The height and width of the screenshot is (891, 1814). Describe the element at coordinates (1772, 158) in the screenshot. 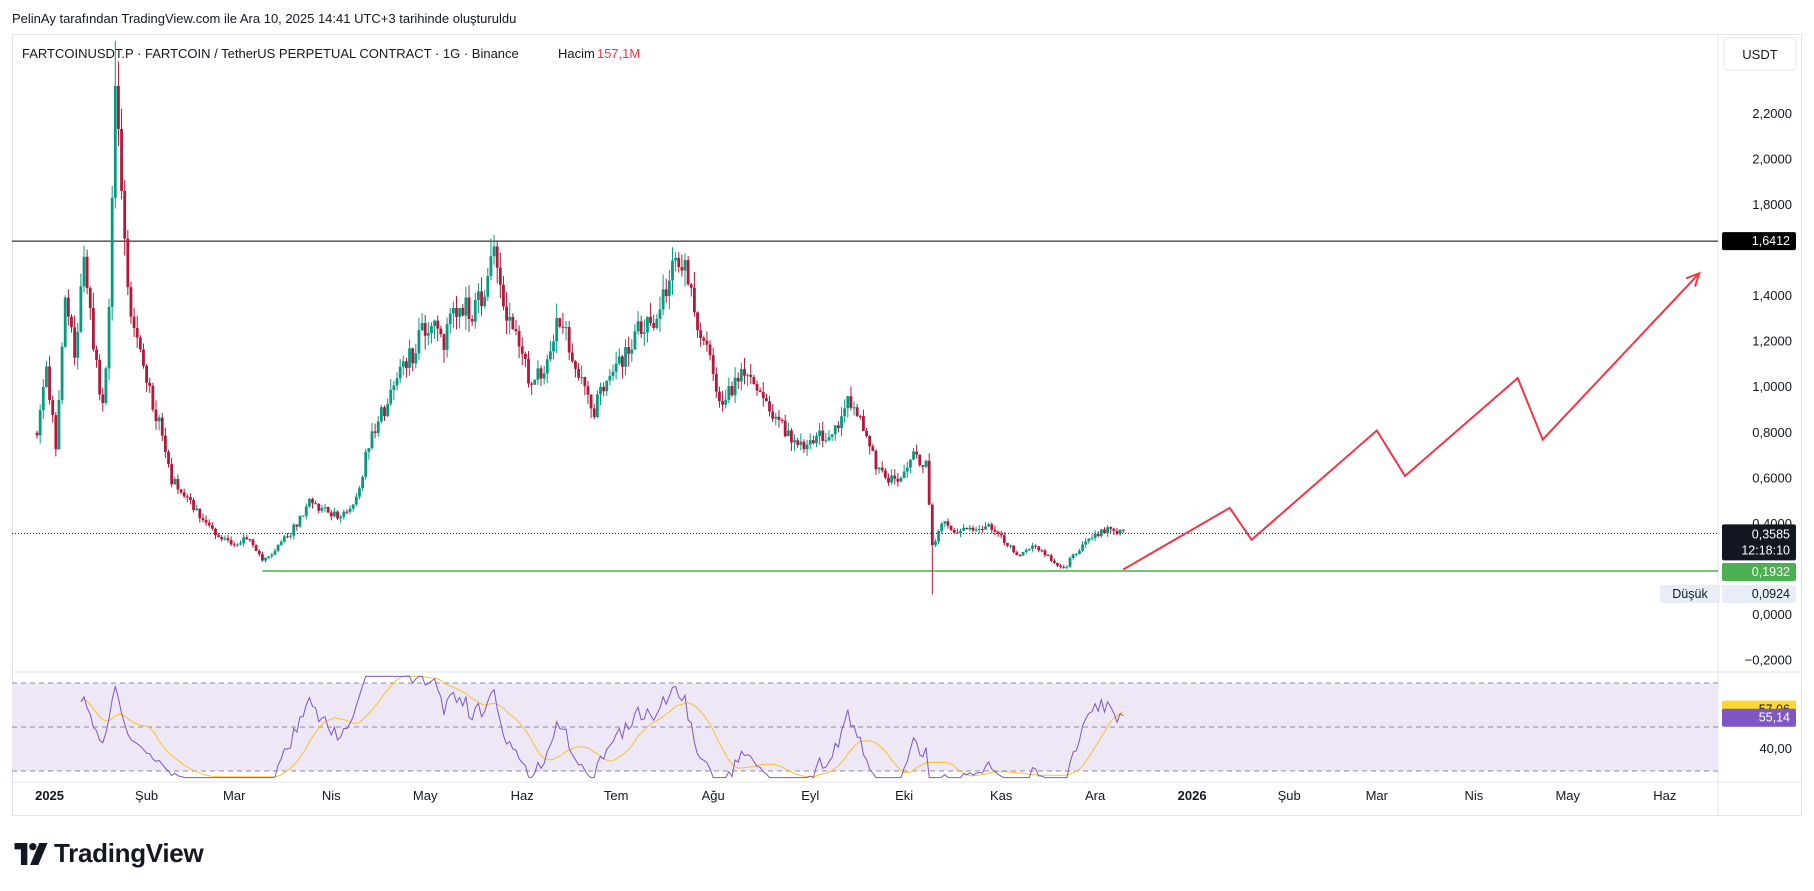

I see `y-tick-label: 2,0000` at that location.